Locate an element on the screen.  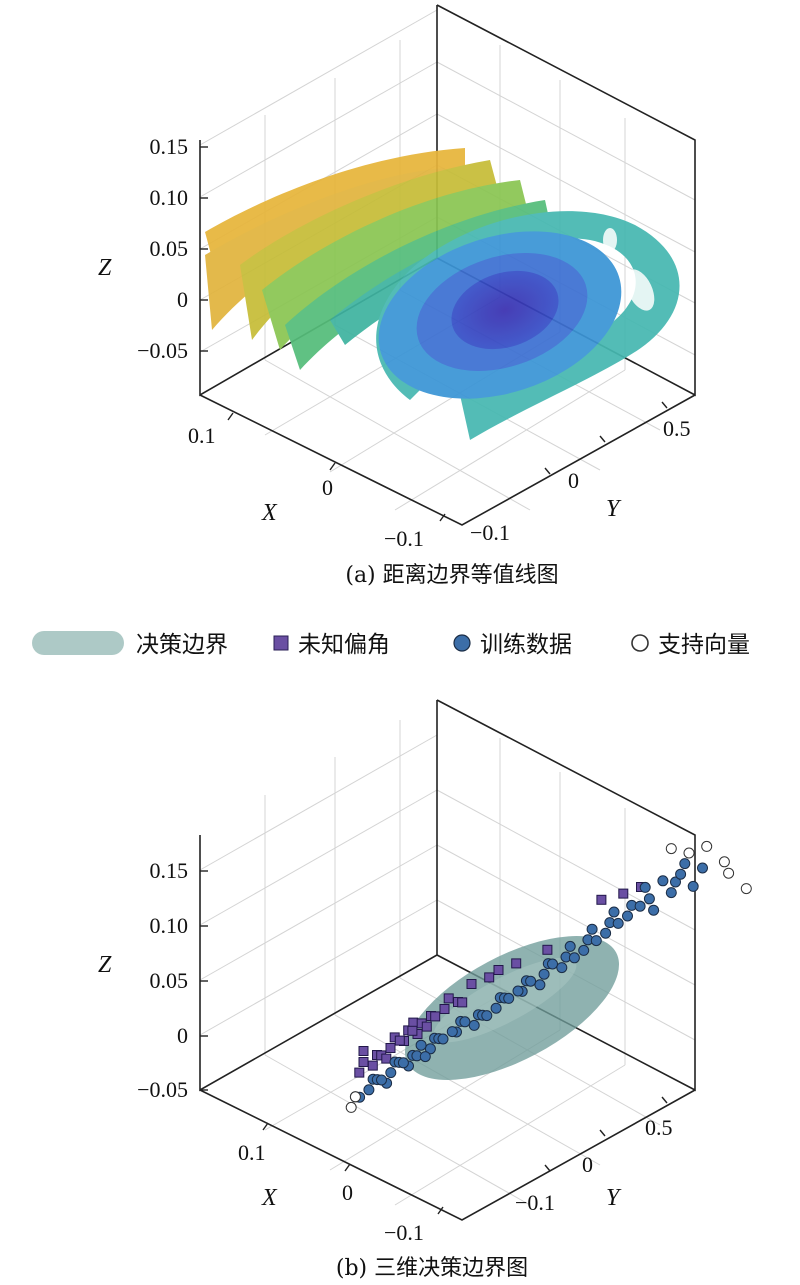
chart-a-xticks: 0.1 0 −0.1 X is located at coordinates (317, 481).